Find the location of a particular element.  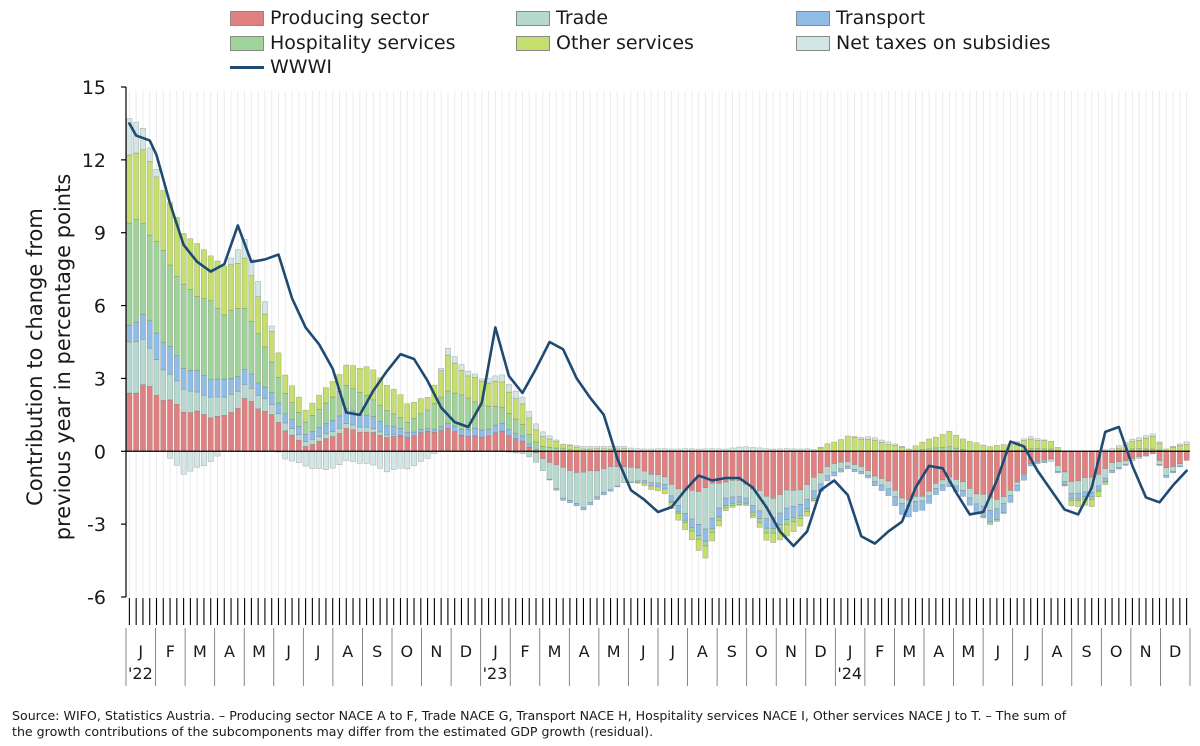

legend-item-net-taxes-on-subsidies: Net taxes on subsidies is located at coordinates (923, 43).